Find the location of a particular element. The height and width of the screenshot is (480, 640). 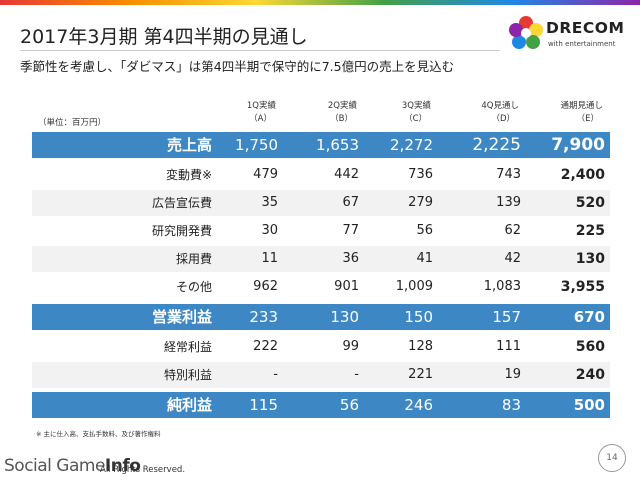

row-label: 売上高 is located at coordinates (189, 145).